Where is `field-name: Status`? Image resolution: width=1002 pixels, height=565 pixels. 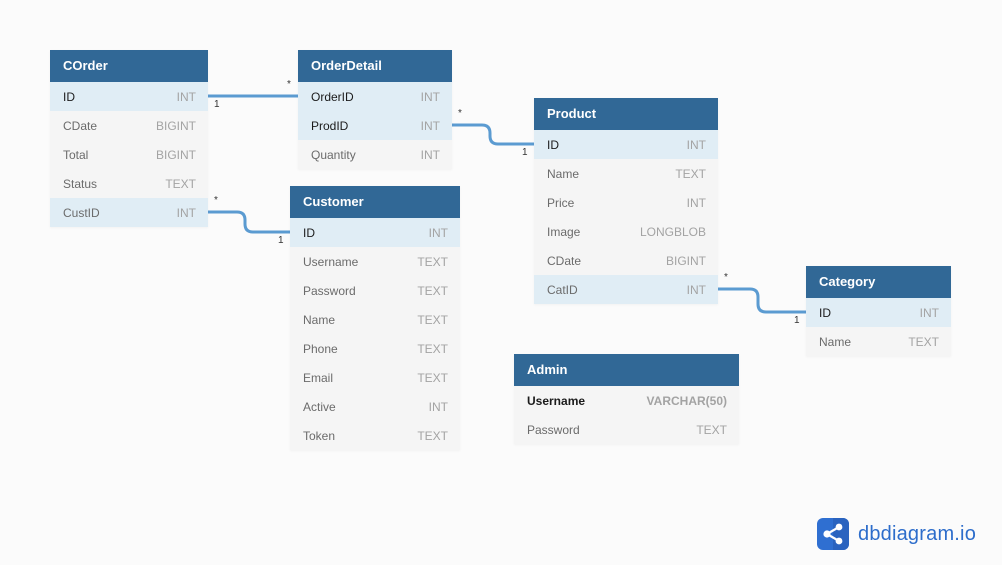 field-name: Status is located at coordinates (80, 183).